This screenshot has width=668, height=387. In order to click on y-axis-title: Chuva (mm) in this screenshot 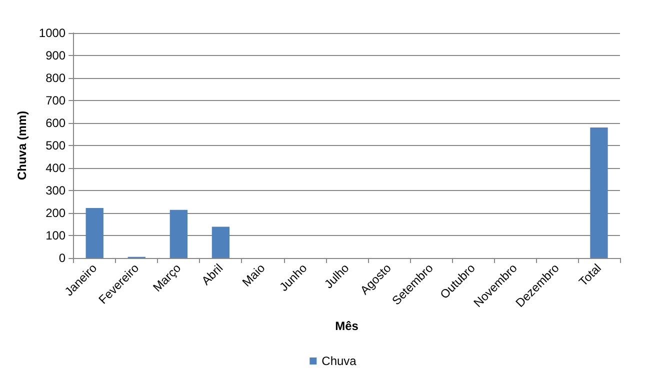, I will do `click(22, 145)`.